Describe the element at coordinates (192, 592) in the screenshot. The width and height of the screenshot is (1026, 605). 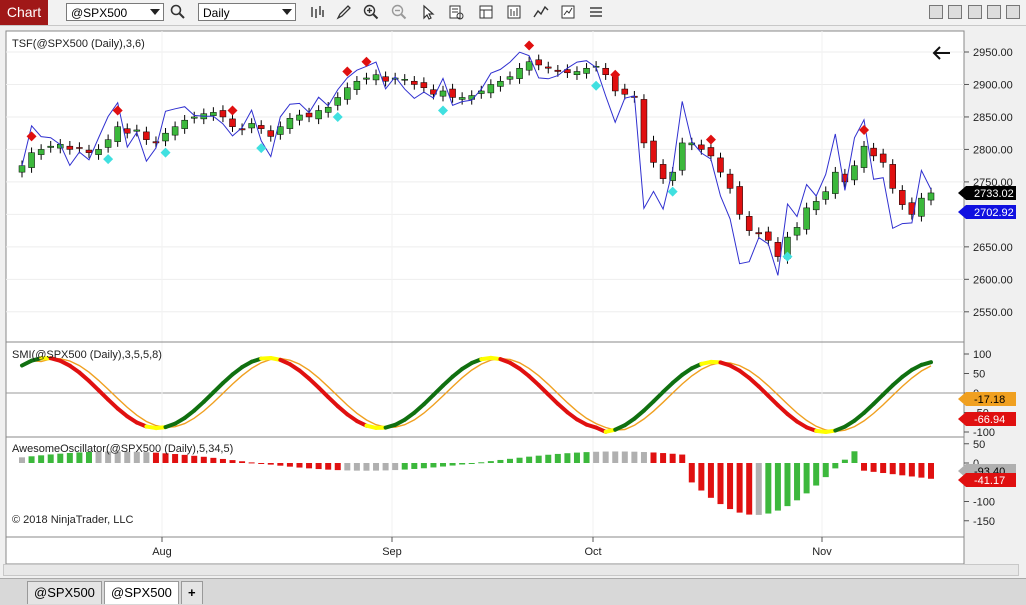
I see `add-tab-button: +` at that location.